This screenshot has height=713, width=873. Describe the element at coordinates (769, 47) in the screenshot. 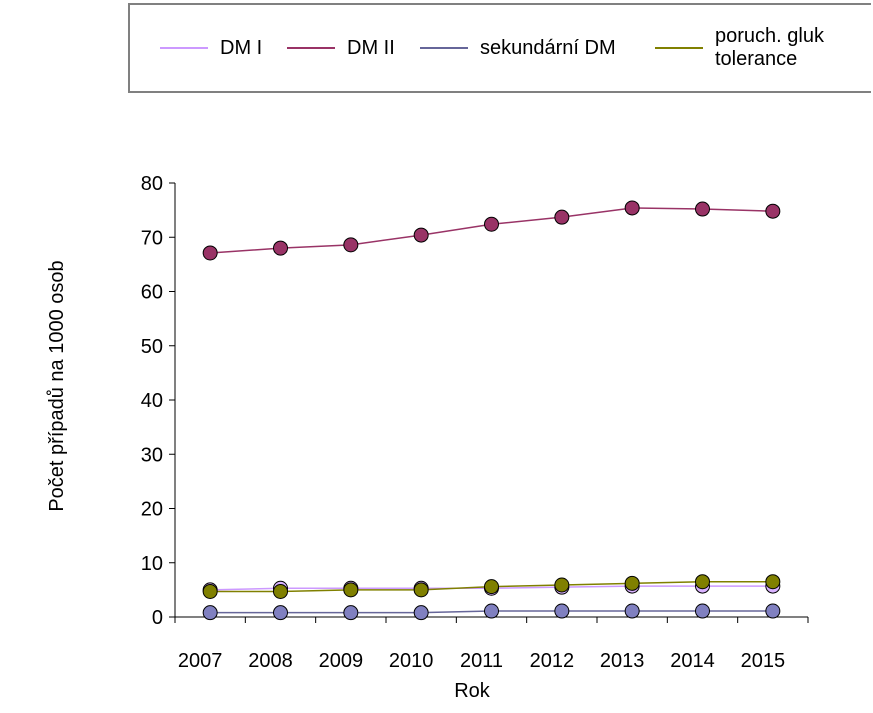

I see `legend-label: poruch. gluk tolerance` at that location.